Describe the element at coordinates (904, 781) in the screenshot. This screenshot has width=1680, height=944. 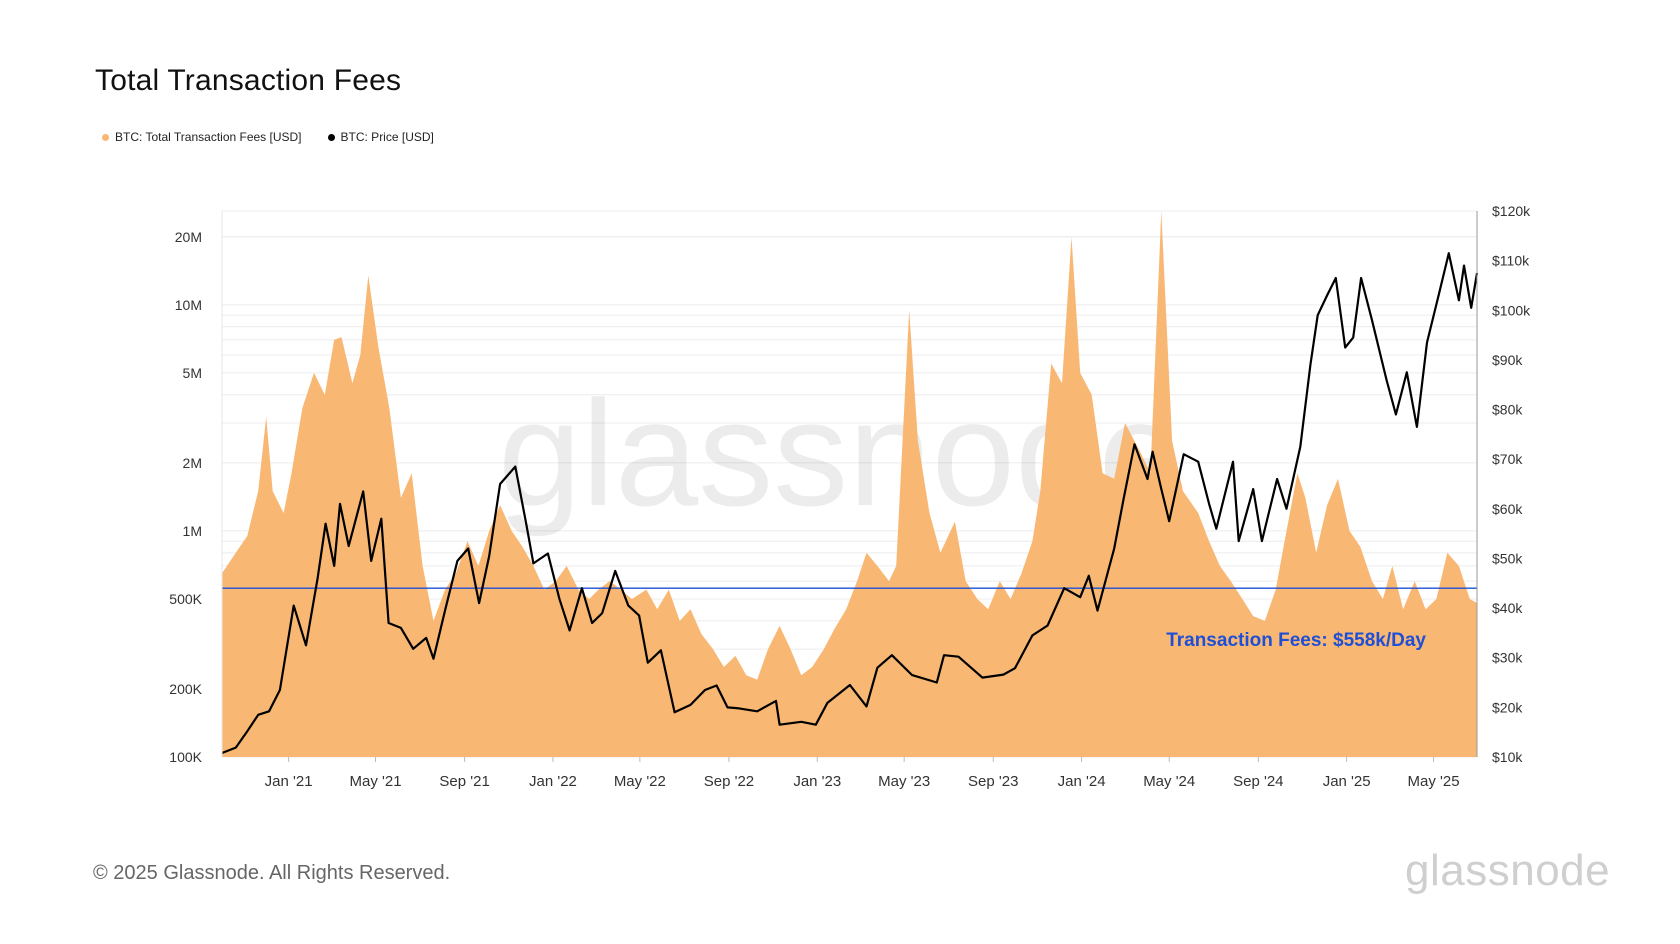
I see `x-tick-label: May '23` at that location.